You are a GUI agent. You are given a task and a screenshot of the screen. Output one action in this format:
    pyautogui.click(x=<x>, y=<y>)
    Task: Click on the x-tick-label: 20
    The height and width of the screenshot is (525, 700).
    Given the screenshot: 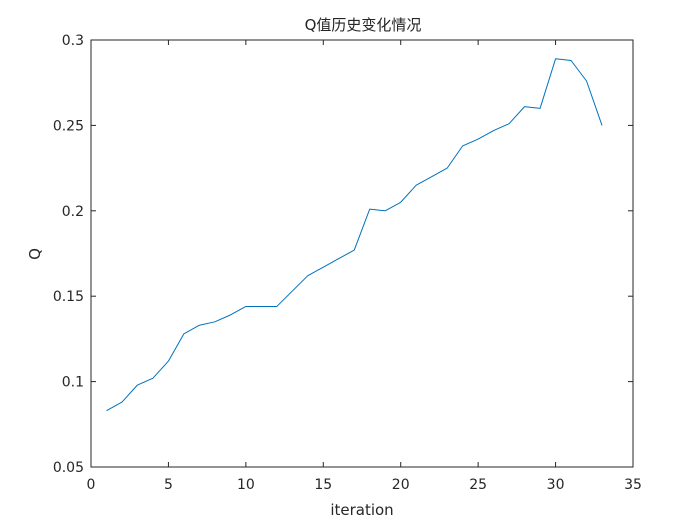 What is the action you would take?
    pyautogui.click(x=401, y=485)
    